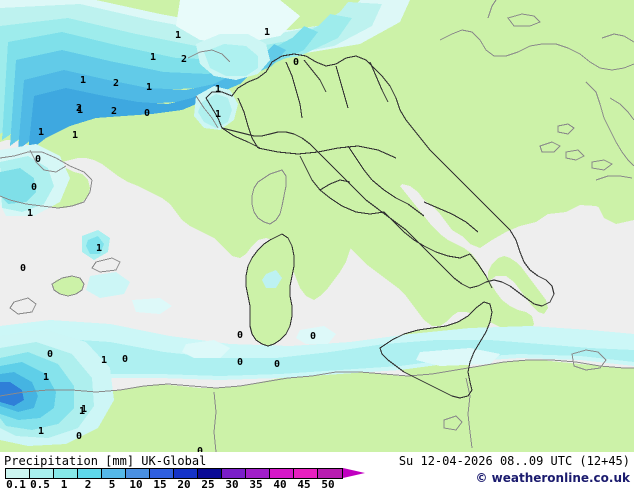 The image size is (634, 490). Describe the element at coordinates (241, 138) in the screenshot. I see `border-liguria` at that location.